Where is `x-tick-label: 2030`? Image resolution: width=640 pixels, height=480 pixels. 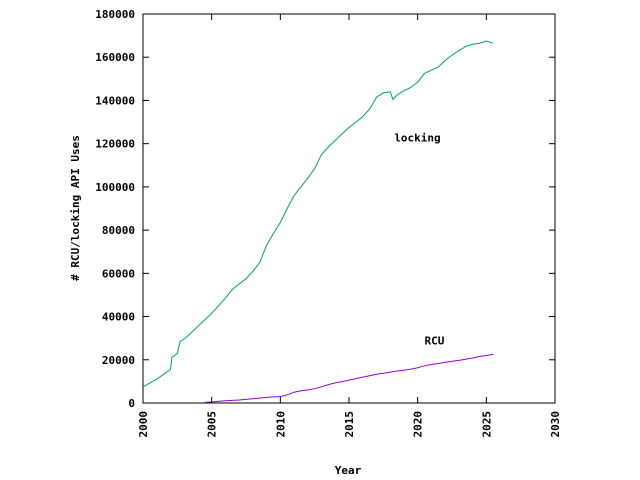 x-tick-label: 2030 is located at coordinates (555, 424).